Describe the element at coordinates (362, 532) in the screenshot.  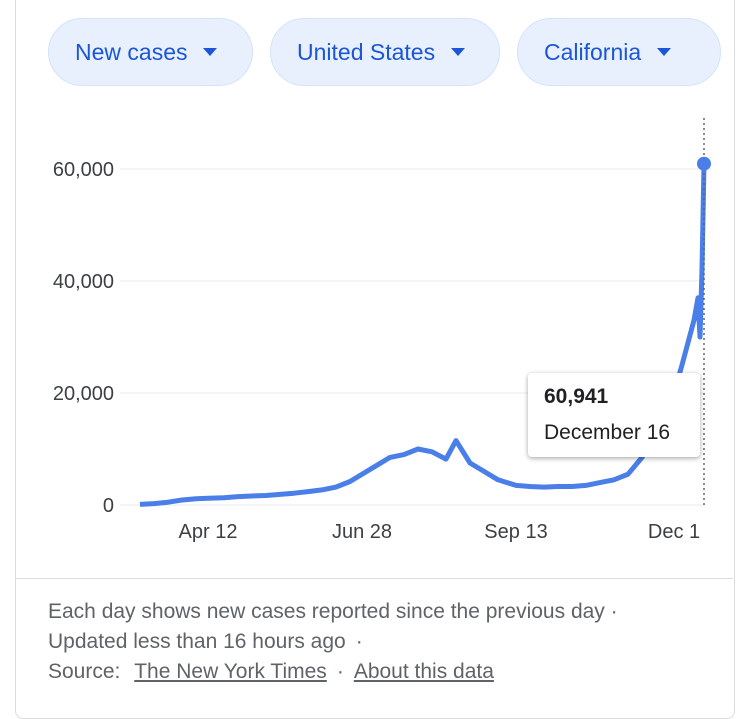
I see `x-tick-label: Jun 28` at that location.